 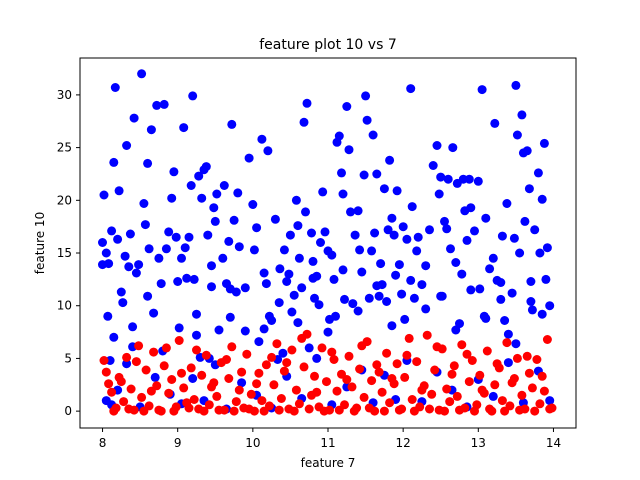 What do you see at coordinates (68, 411) in the screenshot?
I see `y-tick-label: 0` at bounding box center [68, 411].